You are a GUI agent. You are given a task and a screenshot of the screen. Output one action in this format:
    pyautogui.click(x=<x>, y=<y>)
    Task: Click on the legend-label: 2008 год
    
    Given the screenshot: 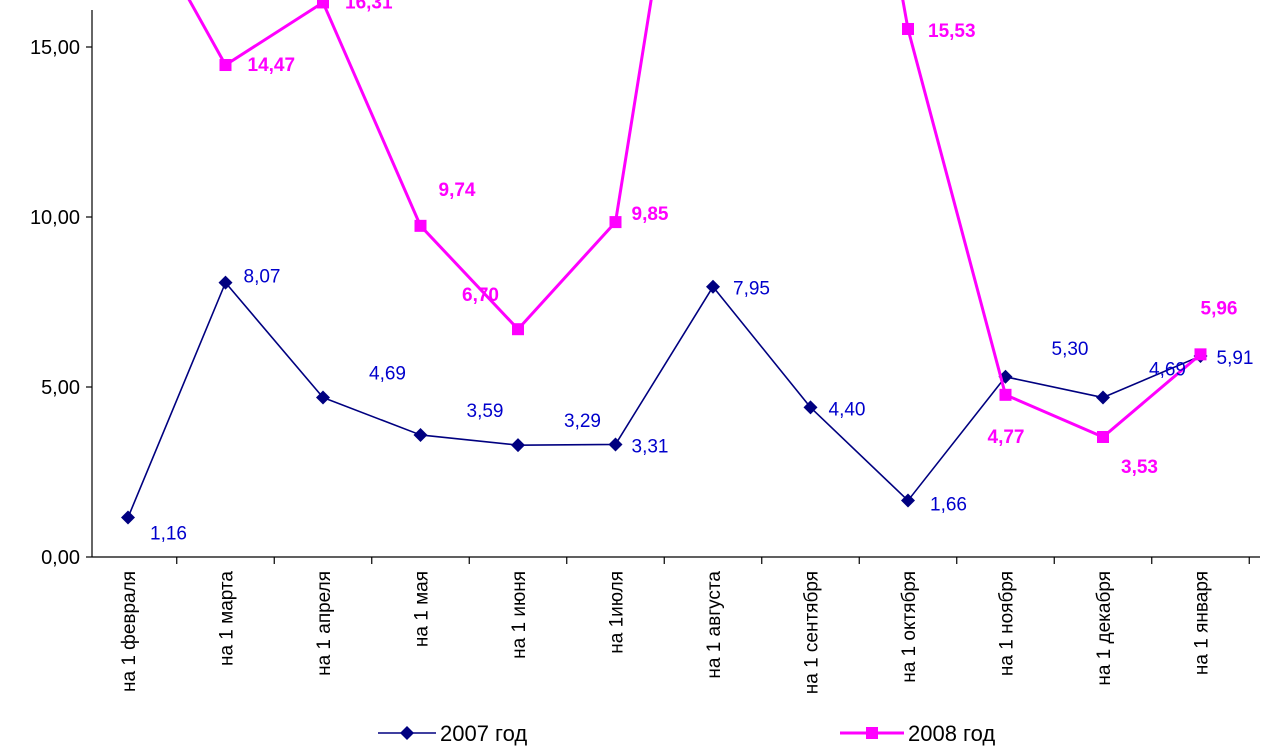 What is the action you would take?
    pyautogui.click(x=951, y=733)
    